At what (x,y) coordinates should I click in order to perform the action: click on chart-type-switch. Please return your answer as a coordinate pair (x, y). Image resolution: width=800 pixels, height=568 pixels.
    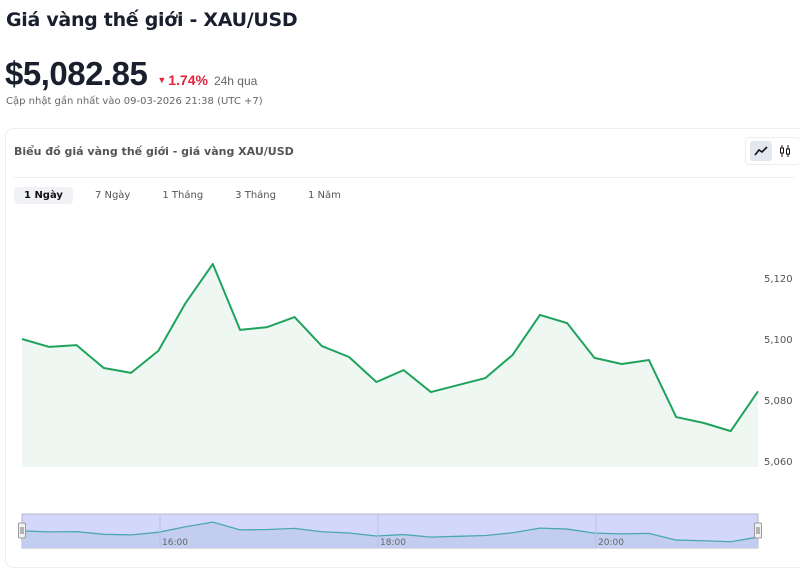
    Looking at the image, I should click on (772, 151).